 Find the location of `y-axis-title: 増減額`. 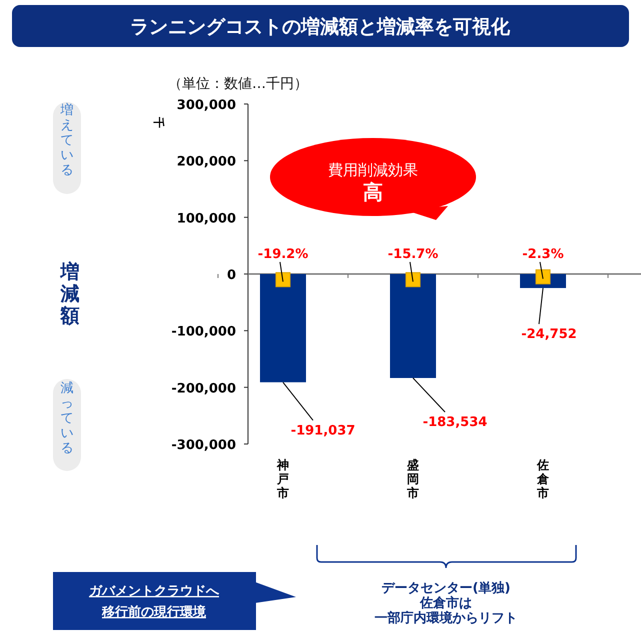

y-axis-title: 増減額 is located at coordinates (70, 294).